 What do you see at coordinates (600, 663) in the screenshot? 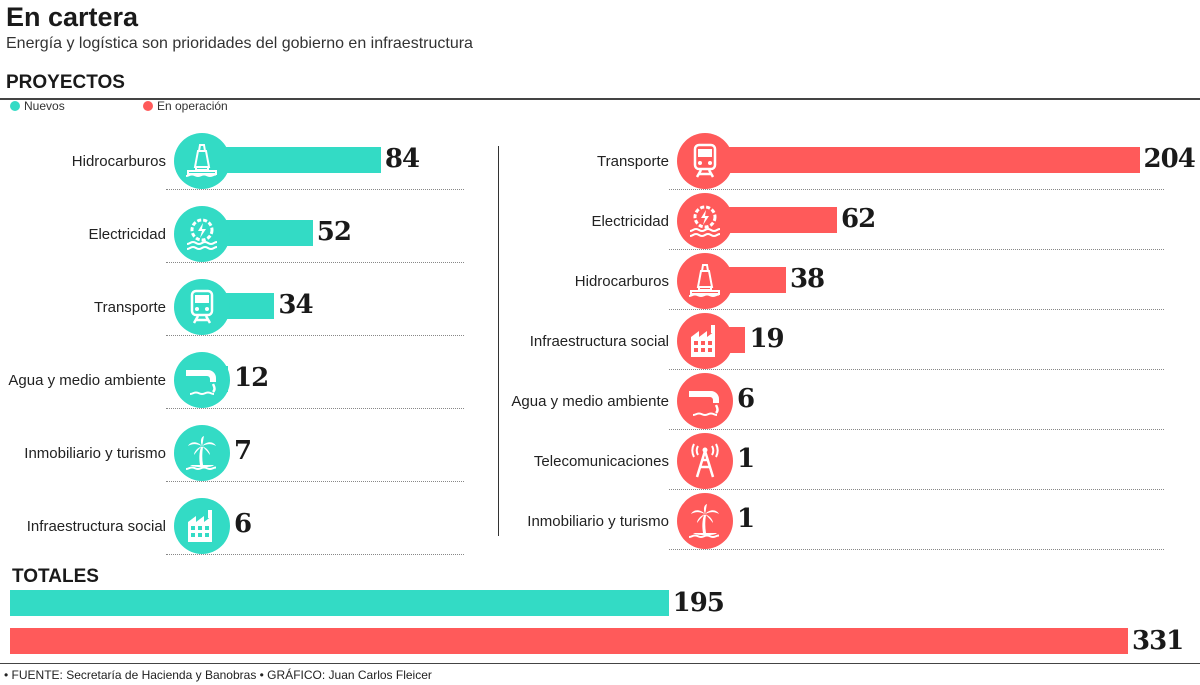
I see `bottom-rule` at bounding box center [600, 663].